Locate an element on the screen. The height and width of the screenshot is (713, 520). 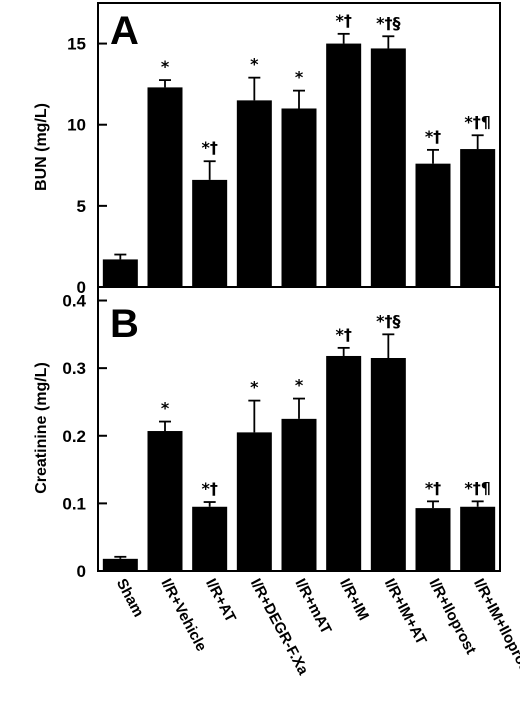
x-category-label: Sham is located at coordinates (130, 598).